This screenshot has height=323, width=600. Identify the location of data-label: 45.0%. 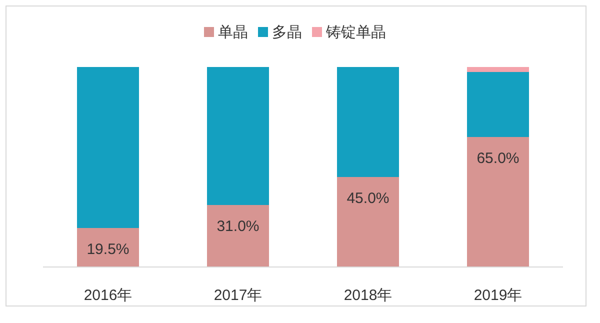
(368, 198).